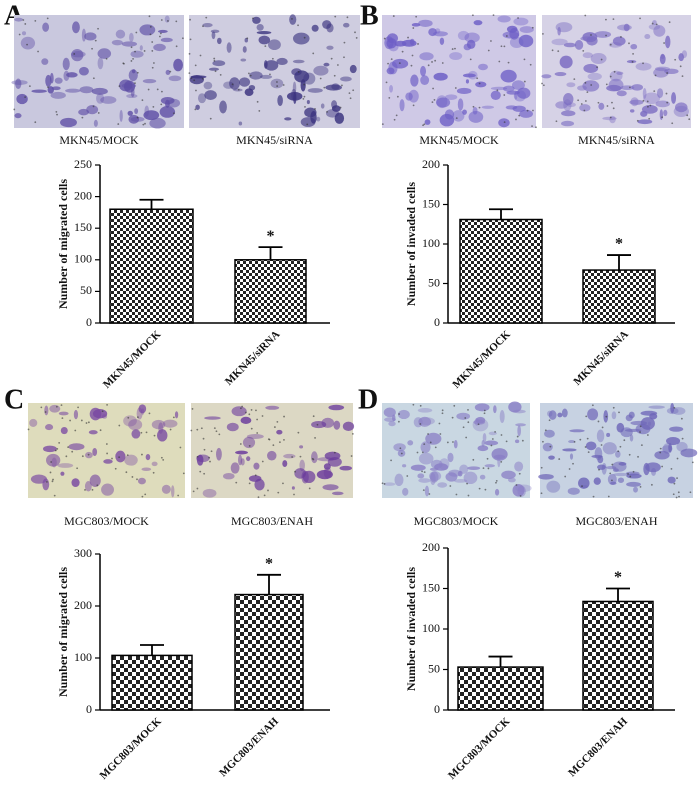 The width and height of the screenshot is (700, 795). Describe the element at coordinates (83, 227) in the screenshot. I see `y-tick-label: 150` at that location.